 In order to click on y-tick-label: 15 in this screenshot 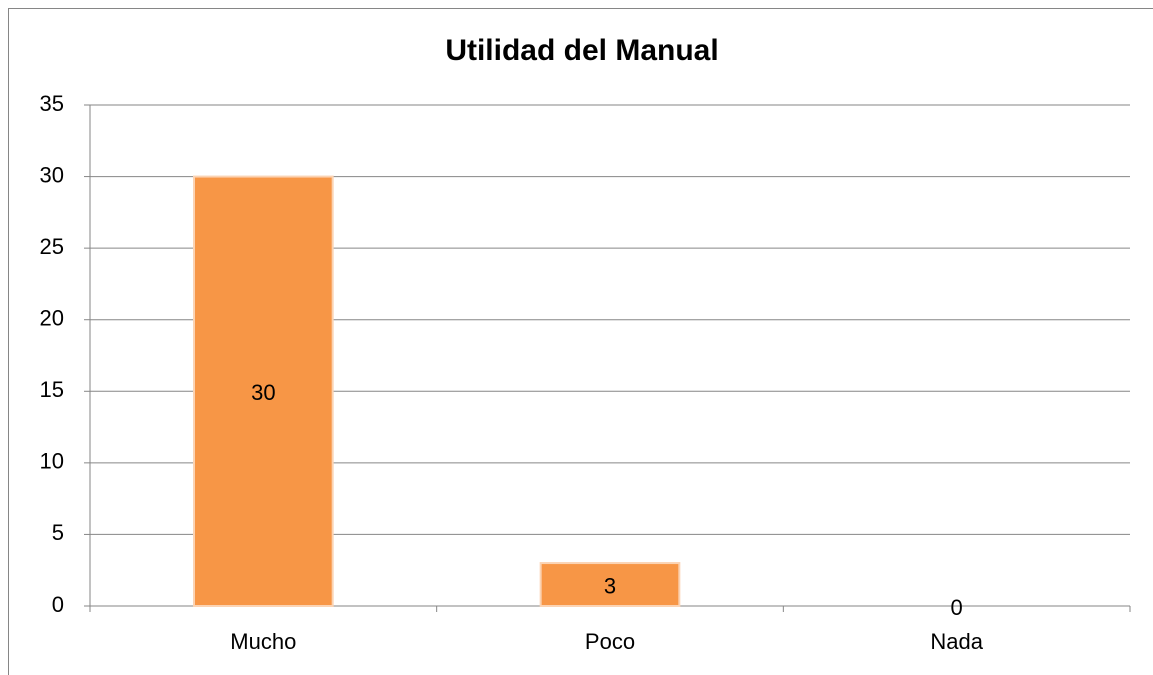, I will do `click(52, 389)`.